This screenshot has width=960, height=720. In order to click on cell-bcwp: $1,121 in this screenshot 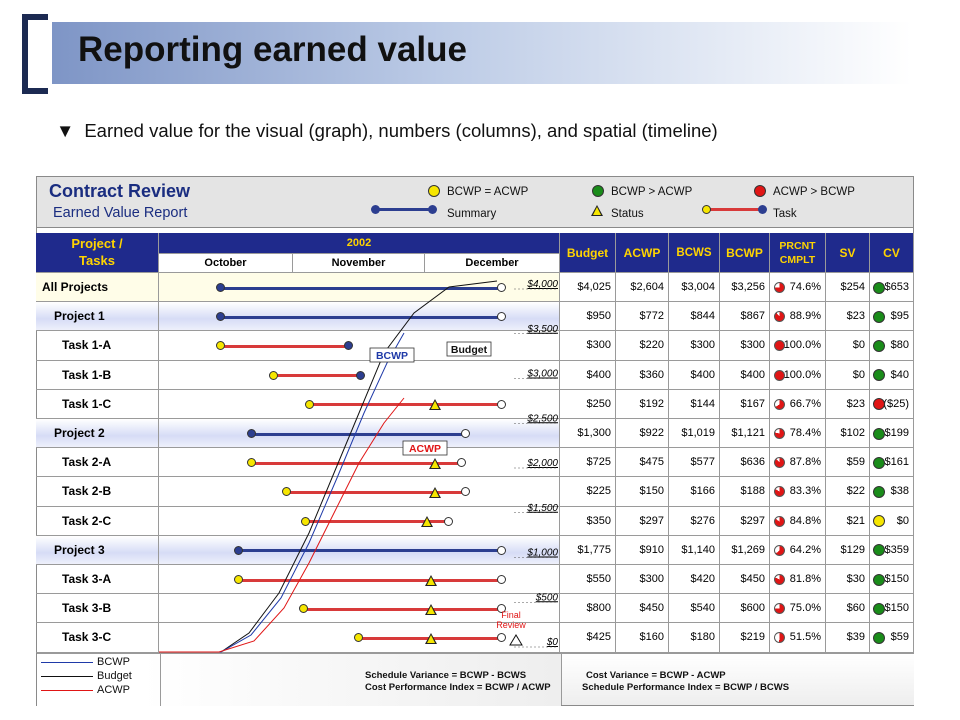, I will do `click(745, 434)`.